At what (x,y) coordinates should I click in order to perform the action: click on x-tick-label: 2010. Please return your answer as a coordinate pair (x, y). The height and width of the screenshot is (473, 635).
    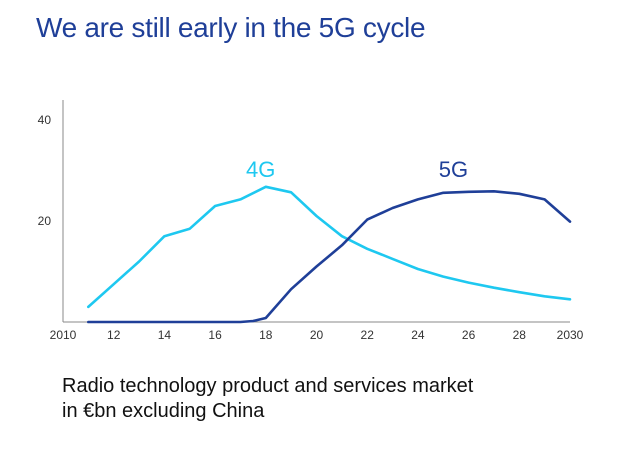
    Looking at the image, I should click on (63, 335).